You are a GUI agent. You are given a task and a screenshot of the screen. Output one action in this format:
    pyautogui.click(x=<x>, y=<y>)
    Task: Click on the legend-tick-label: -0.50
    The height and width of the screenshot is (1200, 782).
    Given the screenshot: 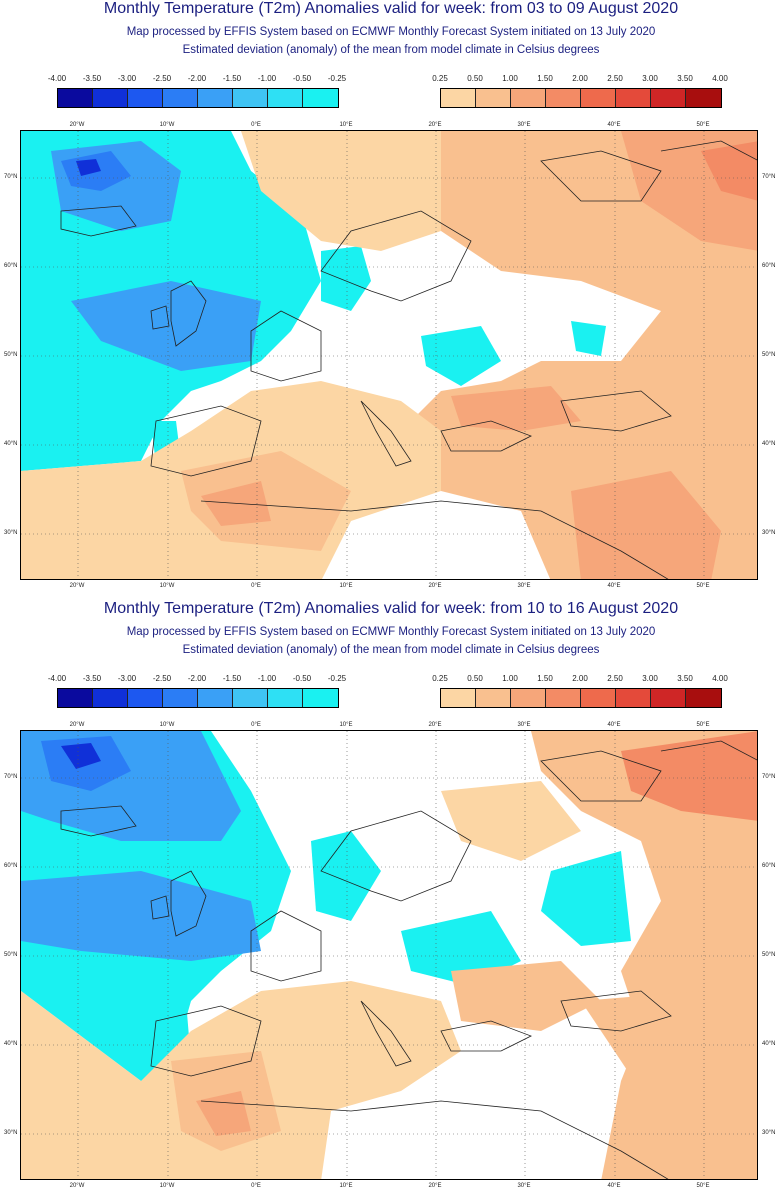 What is the action you would take?
    pyautogui.click(x=302, y=78)
    